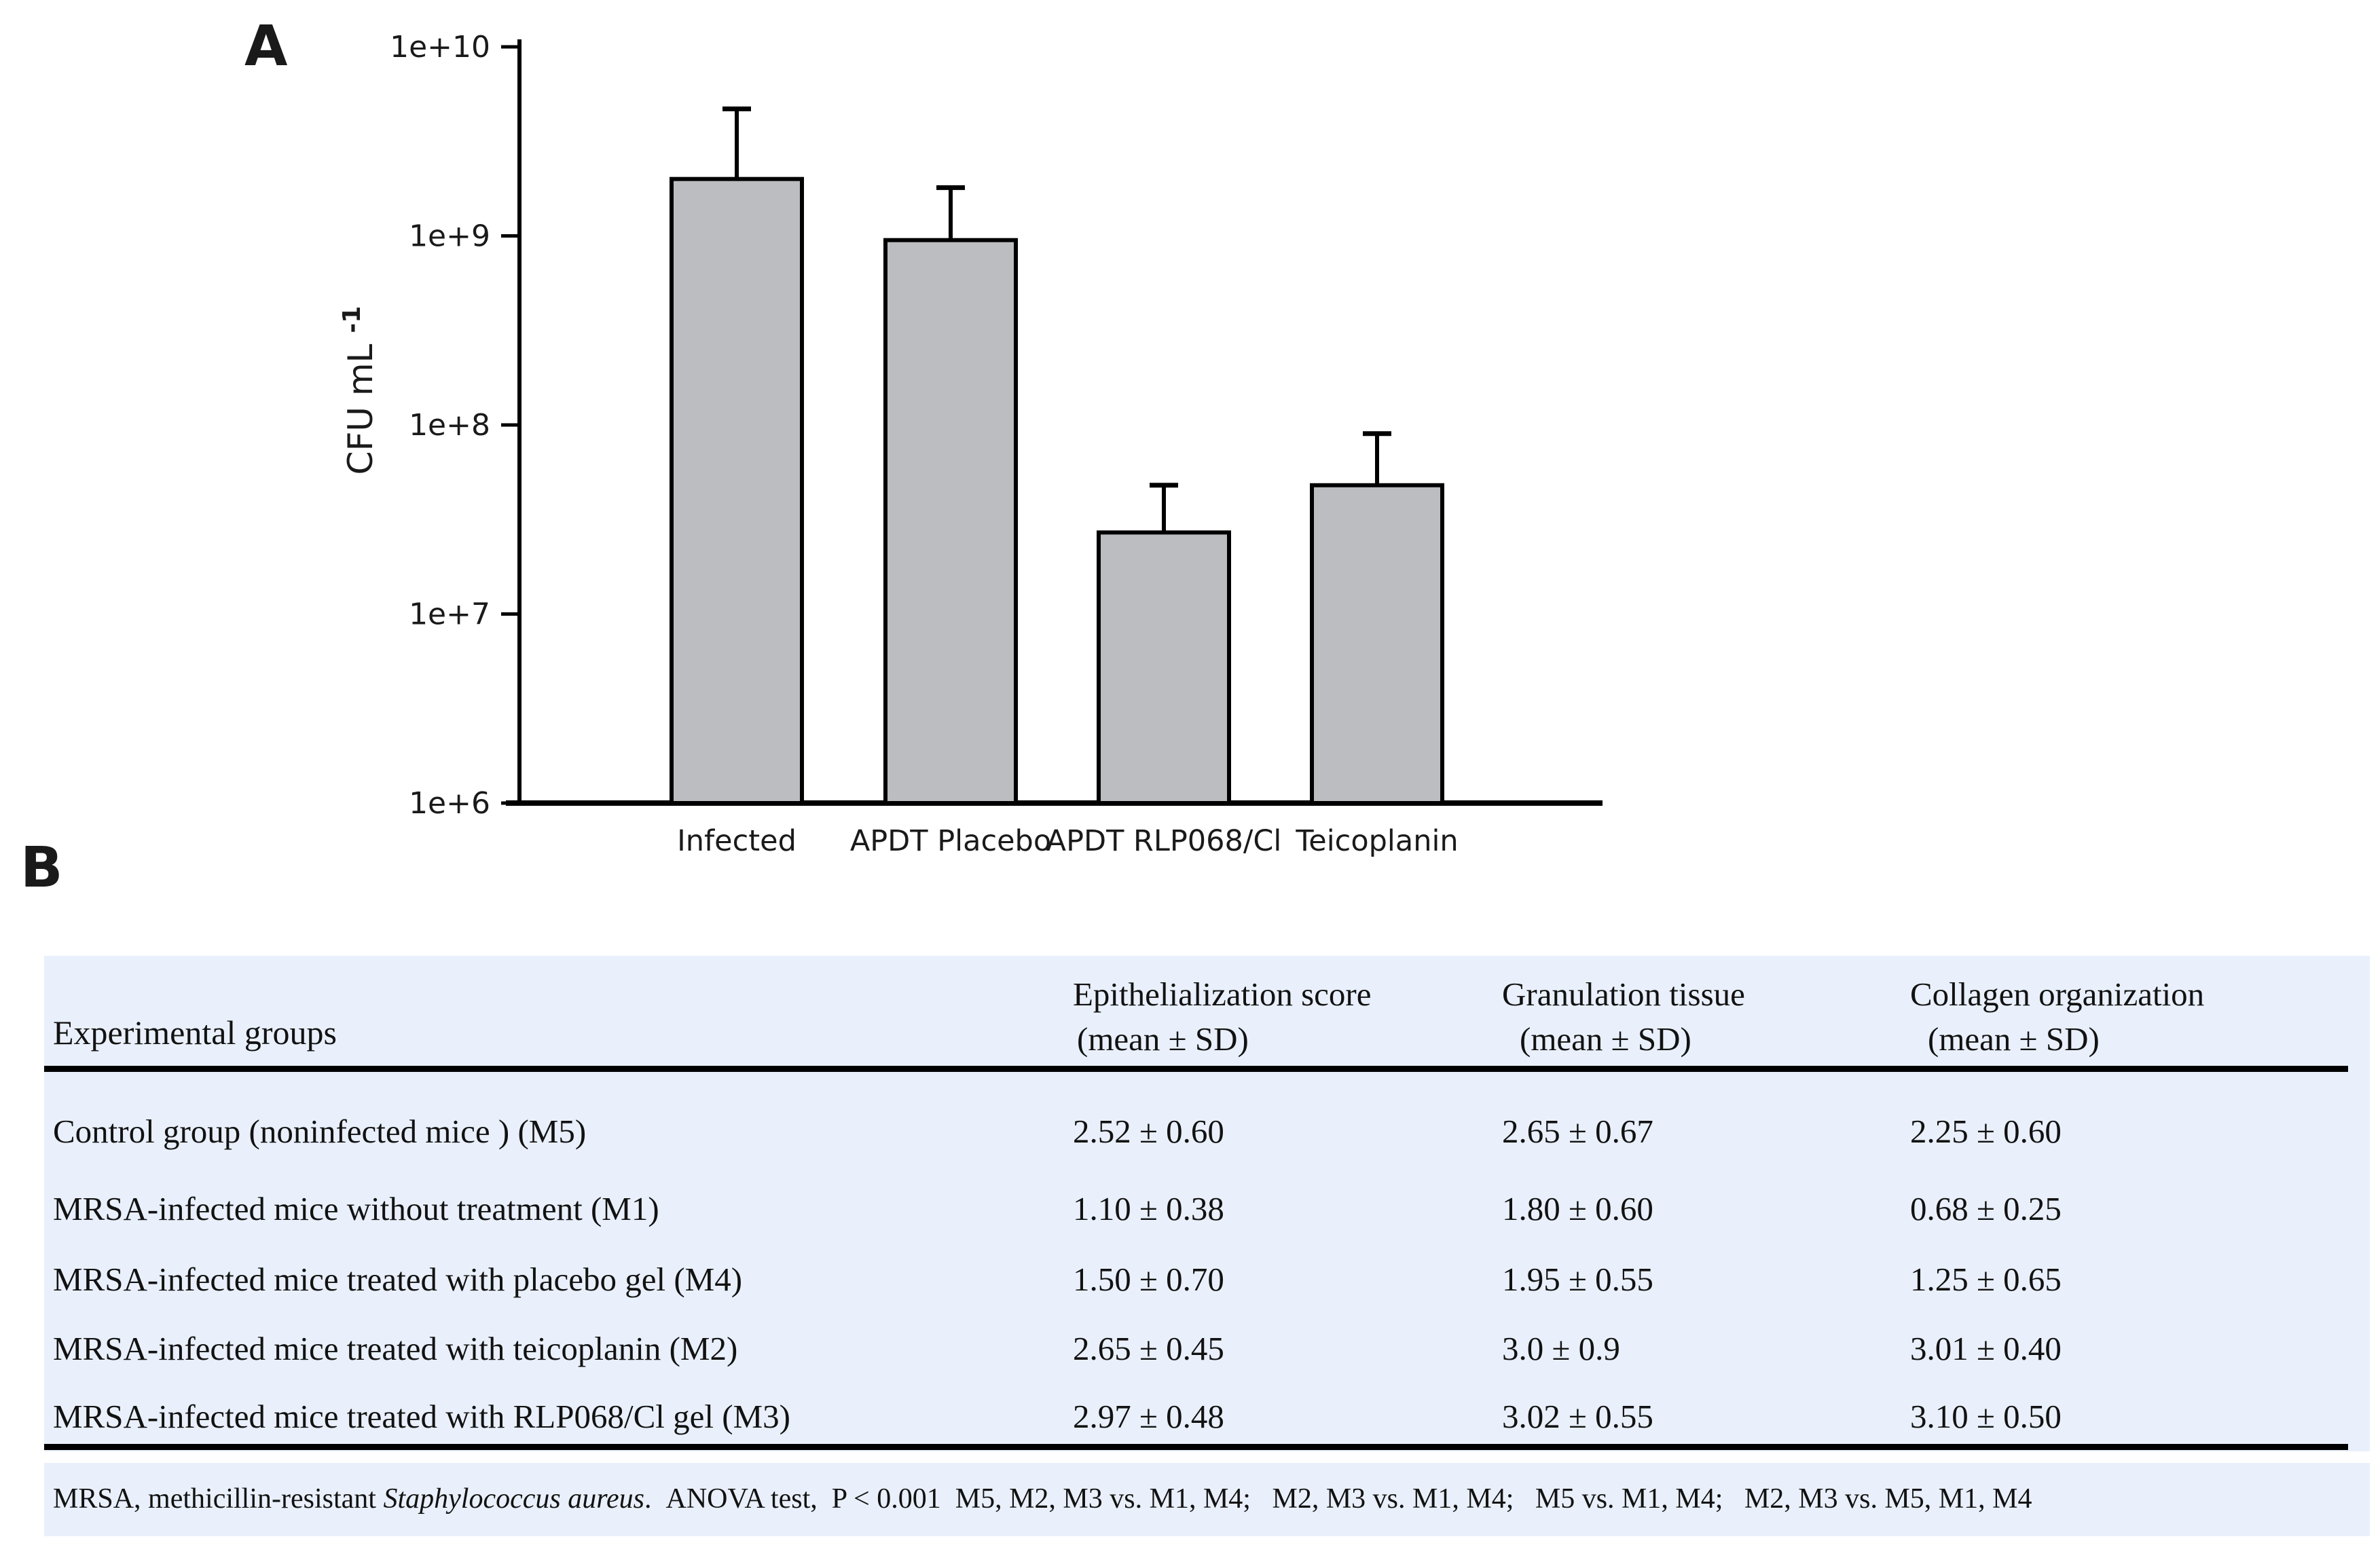  Describe the element at coordinates (320, 1131) in the screenshot. I see `row-group-label: Control group (noninfected mice ) (M5)` at that location.